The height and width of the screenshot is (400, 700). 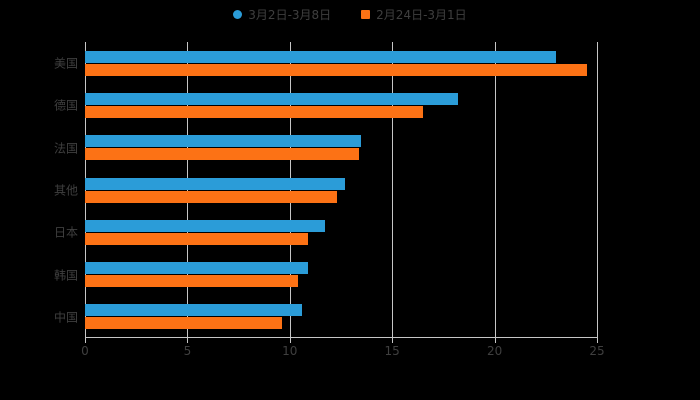 What do you see at coordinates (191, 281) in the screenshot?
I see `bar-韩国-2月24日-3月1日` at bounding box center [191, 281].